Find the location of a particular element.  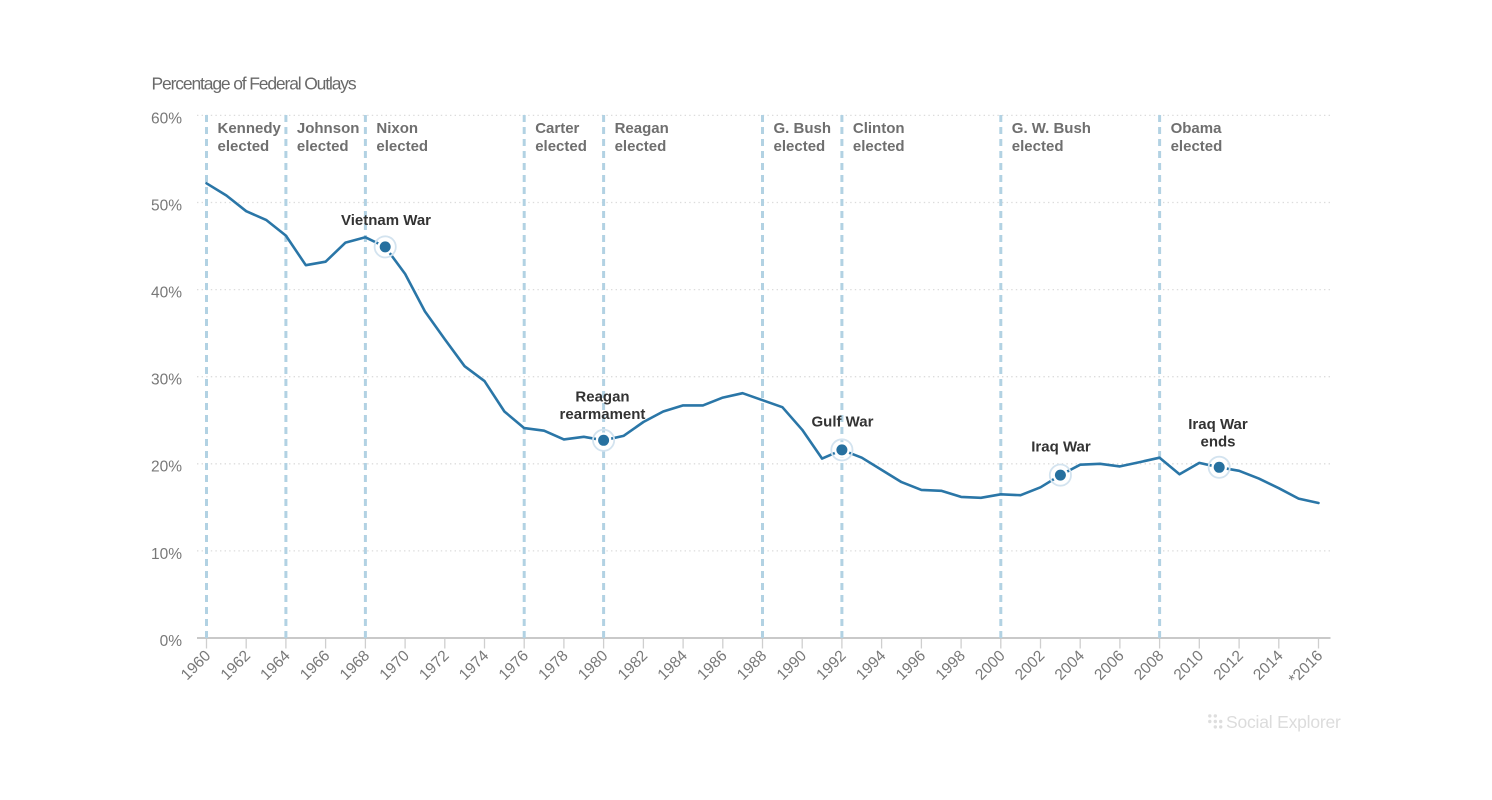

svg-text: 1986 is located at coordinates (712, 665).